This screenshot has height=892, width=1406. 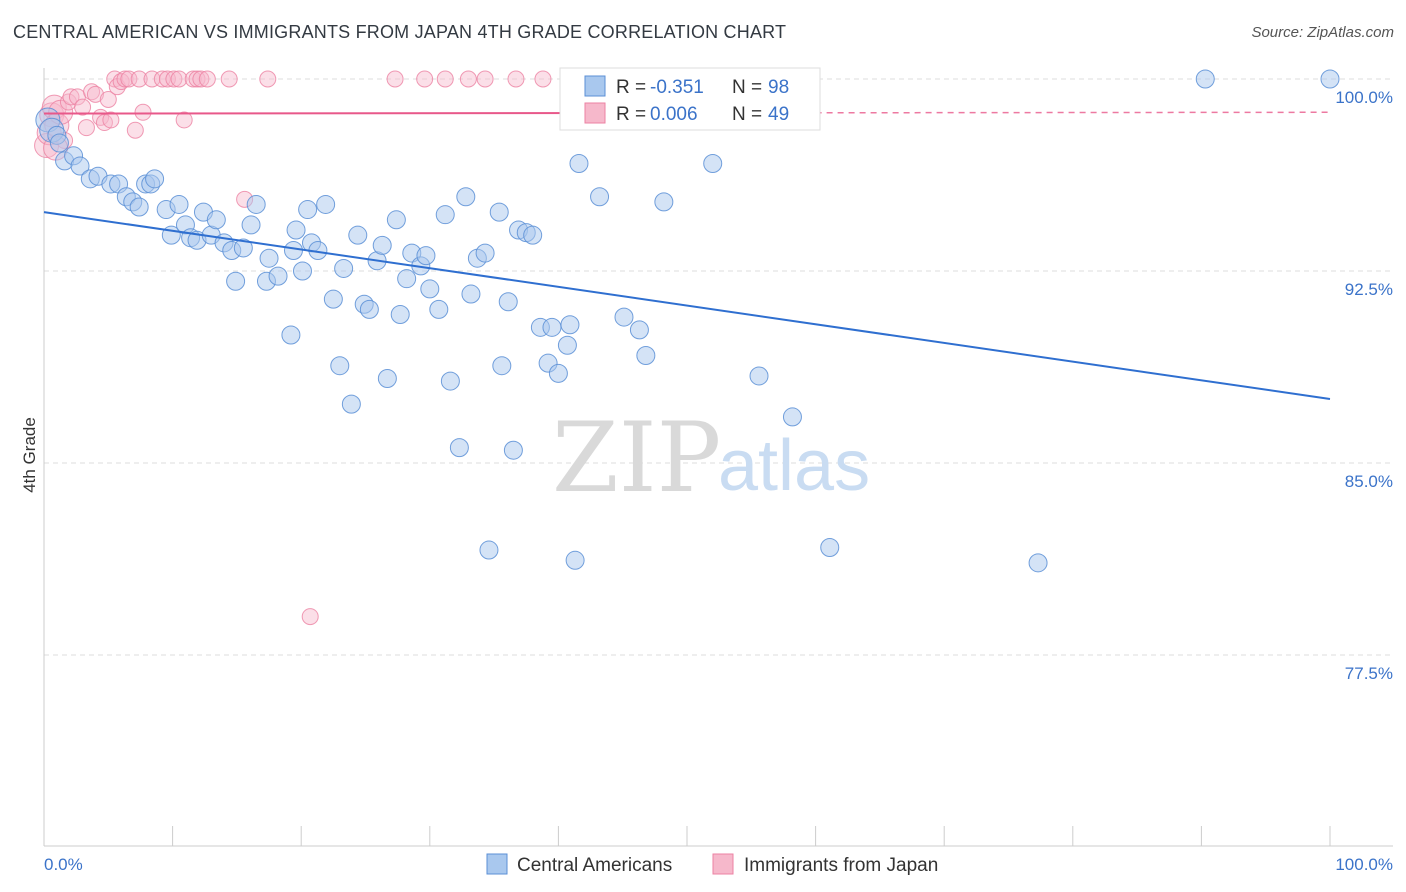 I want to click on legend-r-label-1: R =, so click(x=631, y=87).